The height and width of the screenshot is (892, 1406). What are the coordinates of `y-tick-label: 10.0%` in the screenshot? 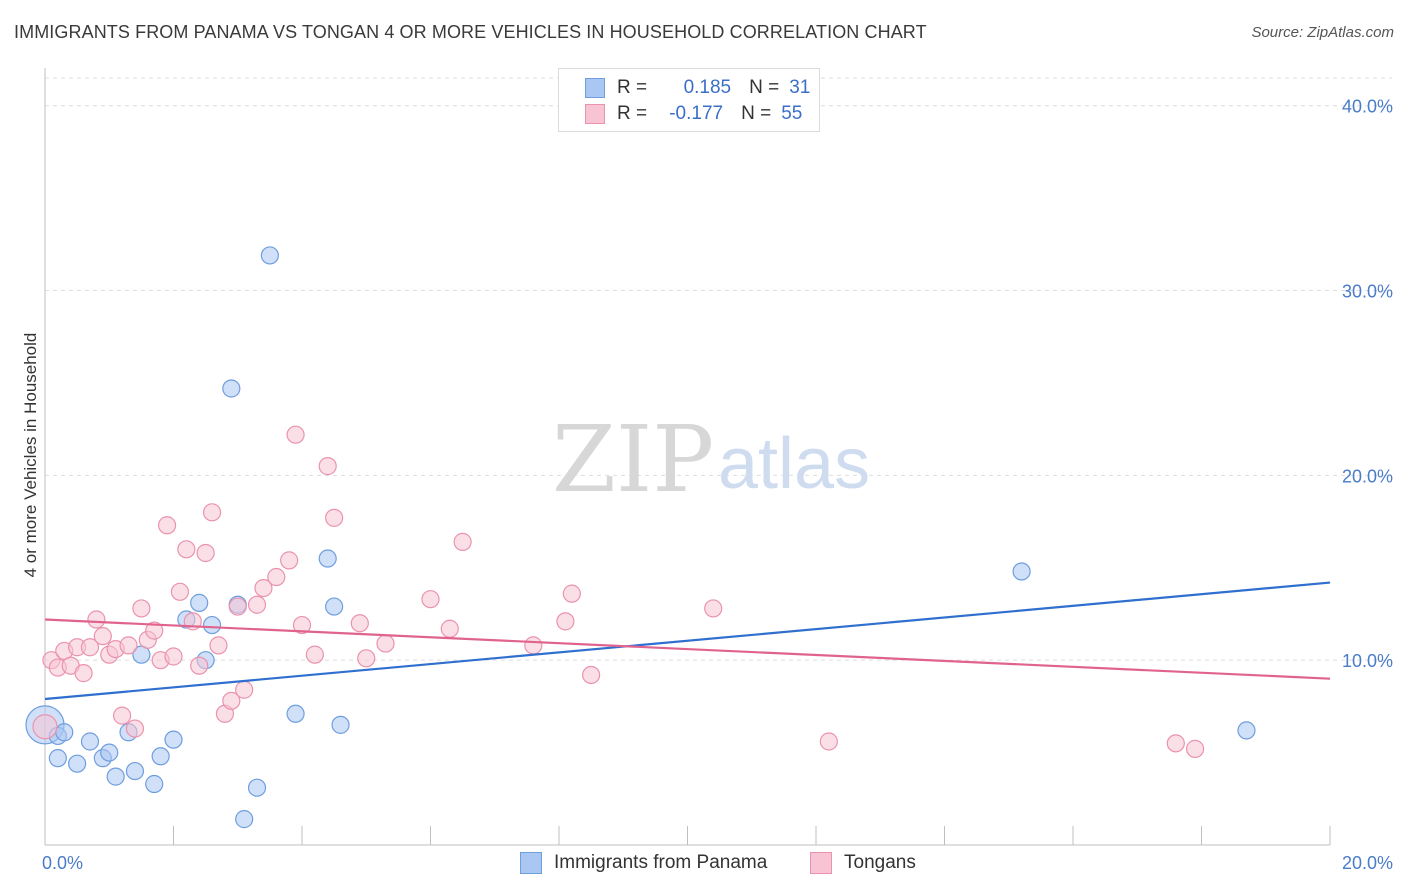 It's located at (1367, 661).